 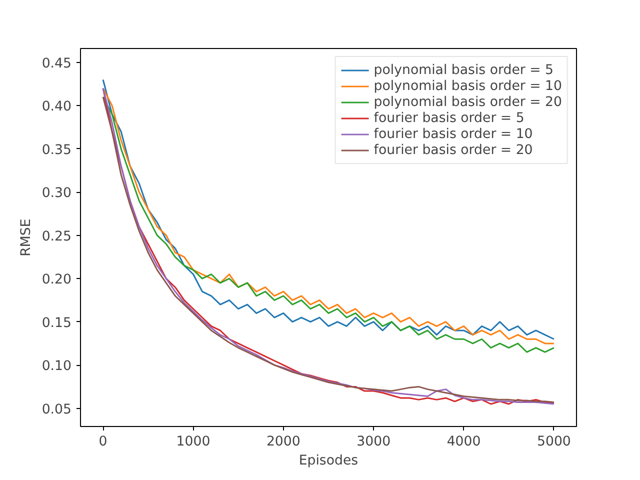 I want to click on y-tick-label: 0.40, so click(x=57, y=107).